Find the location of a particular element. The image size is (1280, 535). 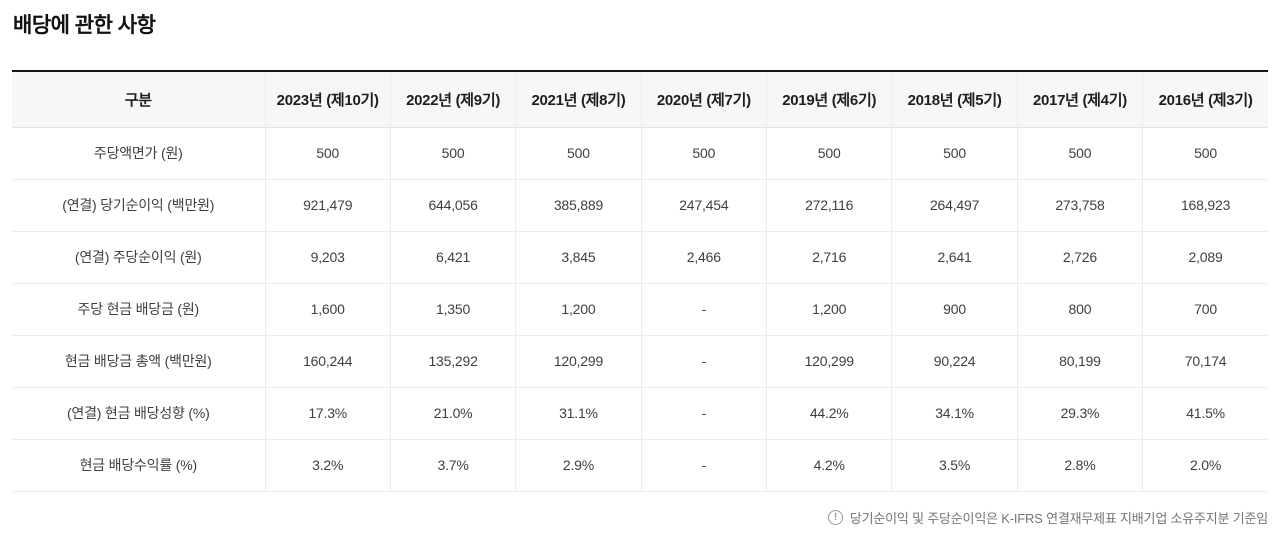

value-cell: 31.1% is located at coordinates (578, 413).